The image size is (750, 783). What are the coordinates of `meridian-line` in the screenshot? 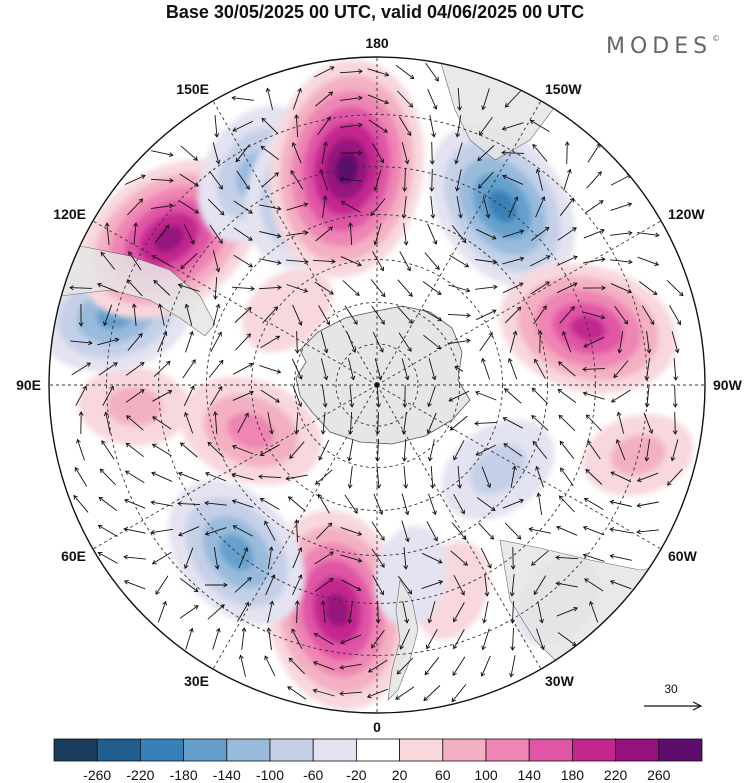 It's located at (235, 467).